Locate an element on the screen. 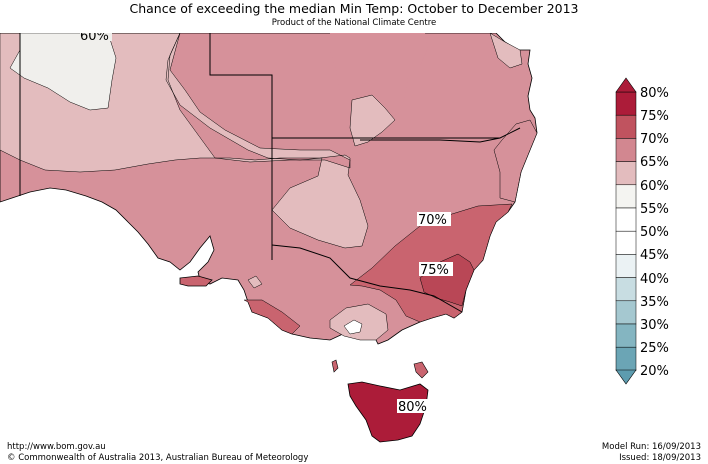  legend-label: 70% is located at coordinates (654, 139).